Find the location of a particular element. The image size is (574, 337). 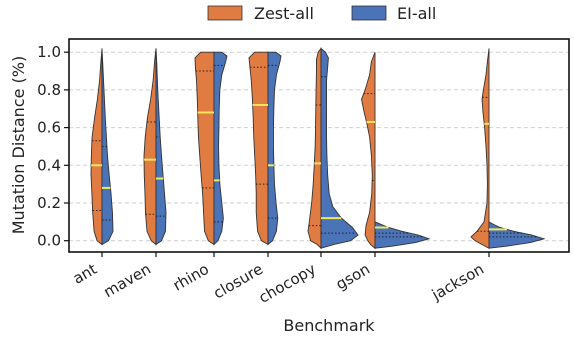

legend-swatch-zest-all is located at coordinates (225, 13).